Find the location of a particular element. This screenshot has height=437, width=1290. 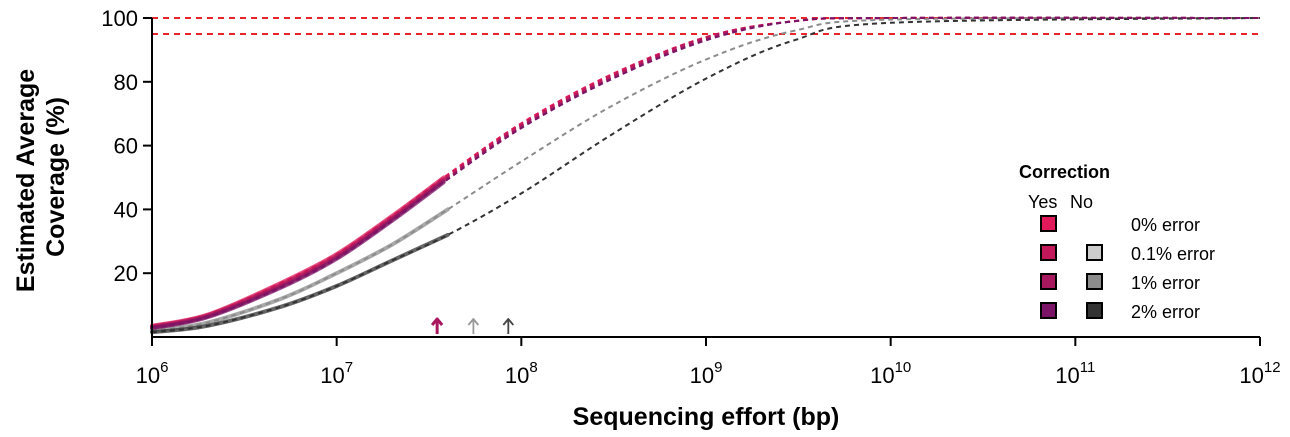

x-tick-label-5: 10¹¹ is located at coordinates (1075, 373).